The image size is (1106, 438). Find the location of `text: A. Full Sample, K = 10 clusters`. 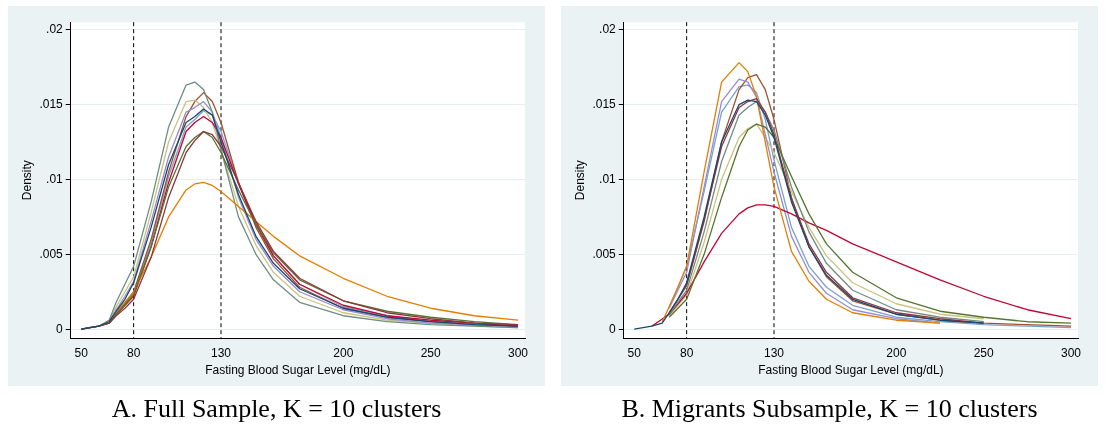

text: A. Full Sample, K = 10 clusters is located at coordinates (276, 409).